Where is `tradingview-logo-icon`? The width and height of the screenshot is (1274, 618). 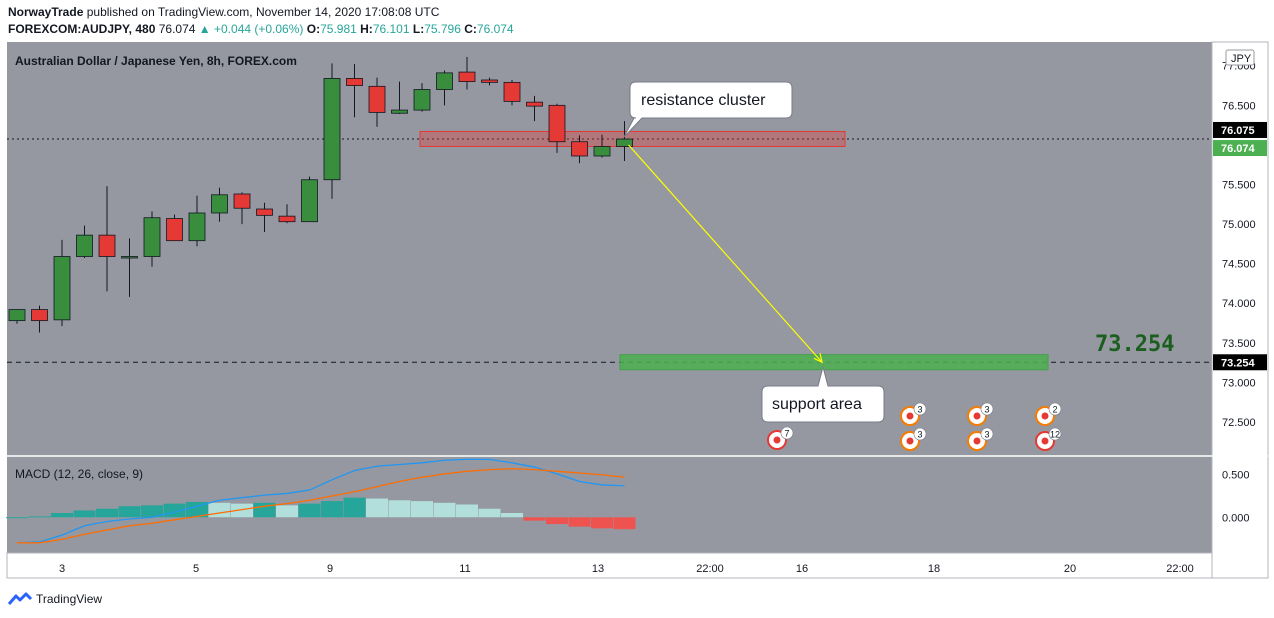
tradingview-logo-icon is located at coordinates (20, 598).